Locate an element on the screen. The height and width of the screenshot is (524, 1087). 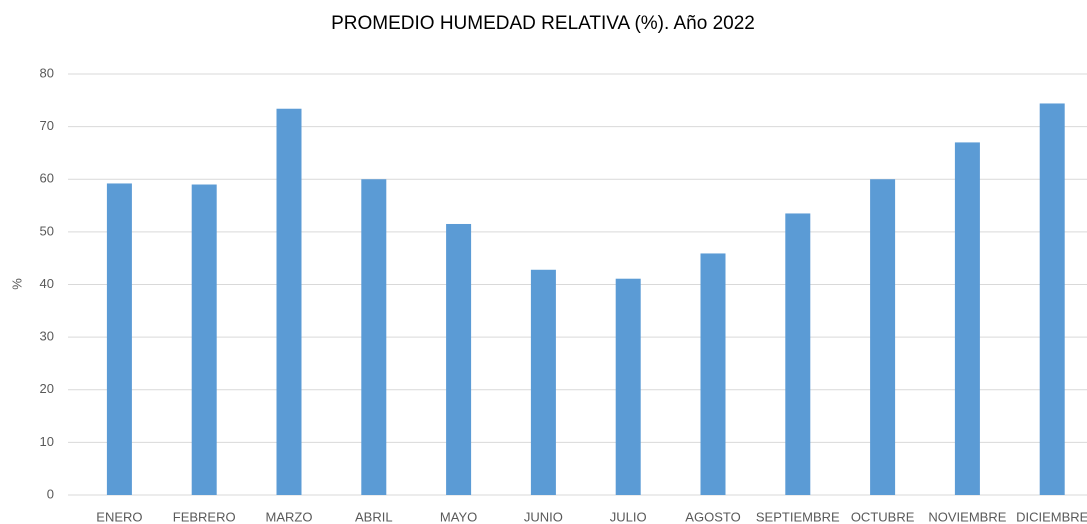
x-tick-label: ENERO is located at coordinates (119, 516).